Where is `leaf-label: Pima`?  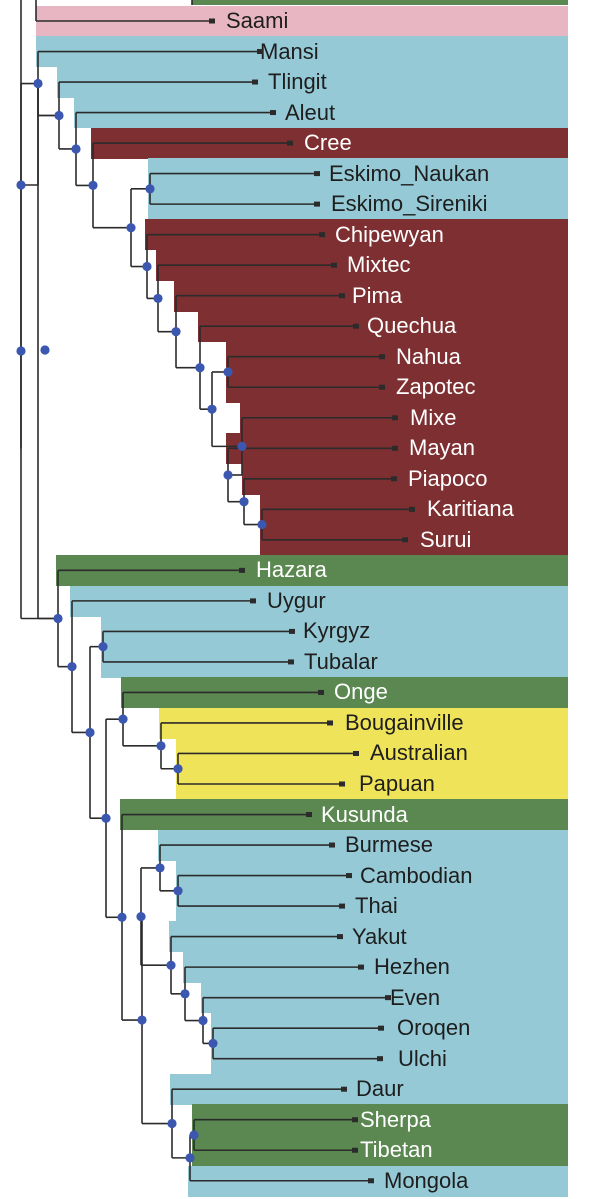 leaf-label: Pima is located at coordinates (377, 295).